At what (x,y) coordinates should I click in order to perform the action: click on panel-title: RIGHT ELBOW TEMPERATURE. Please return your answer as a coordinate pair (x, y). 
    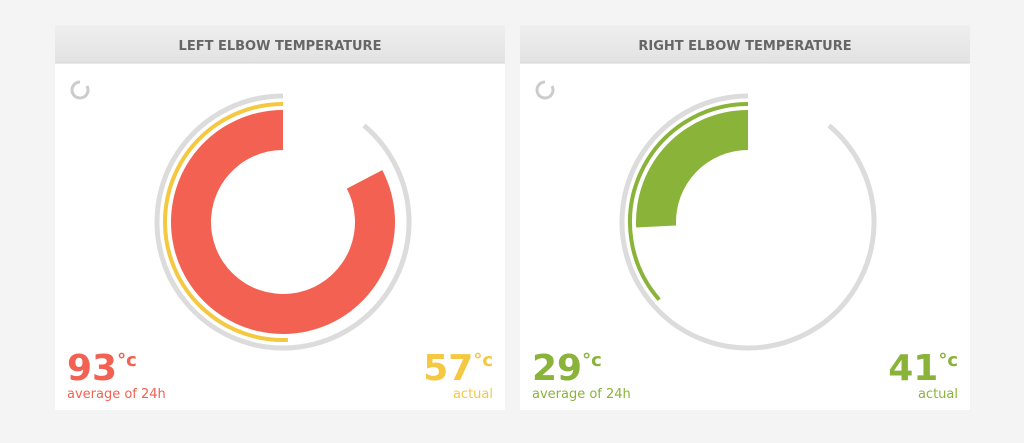
    Looking at the image, I should click on (744, 46).